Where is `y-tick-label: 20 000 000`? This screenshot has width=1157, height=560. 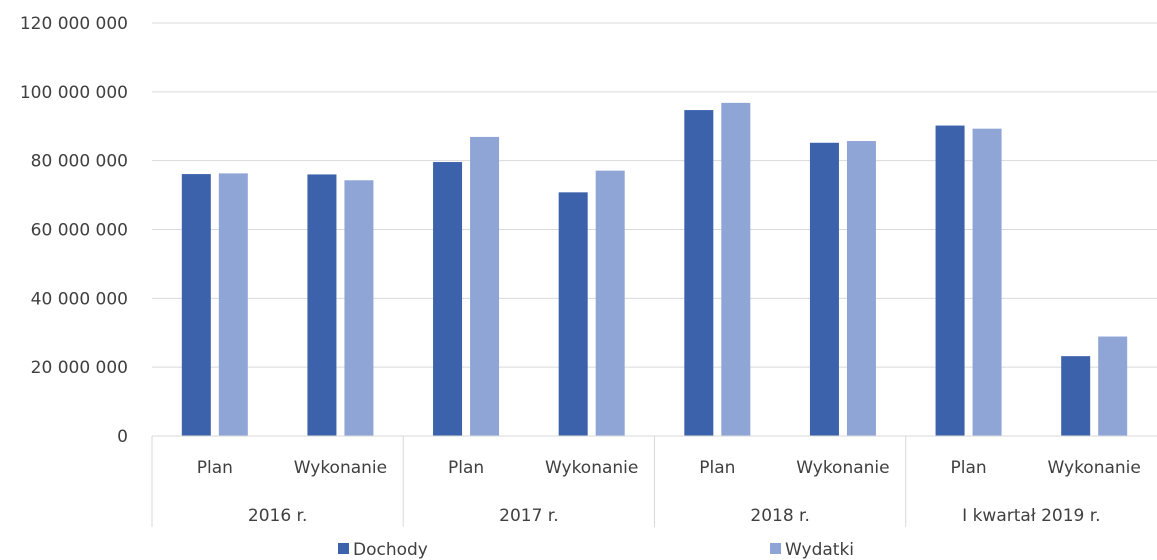
y-tick-label: 20 000 000 is located at coordinates (79, 368).